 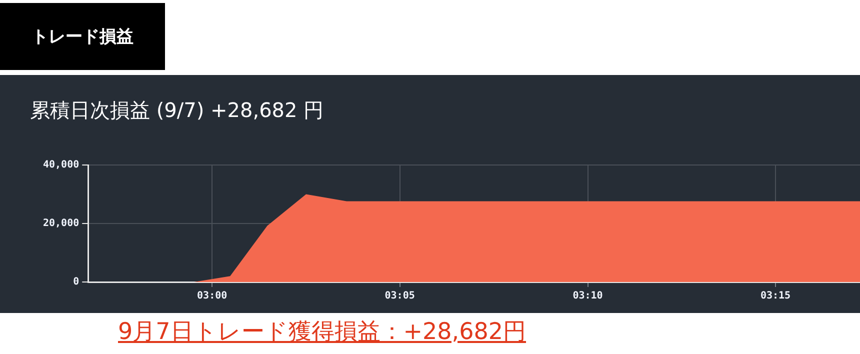 What do you see at coordinates (399, 296) in the screenshot?
I see `x-tick-label: 03:05` at bounding box center [399, 296].